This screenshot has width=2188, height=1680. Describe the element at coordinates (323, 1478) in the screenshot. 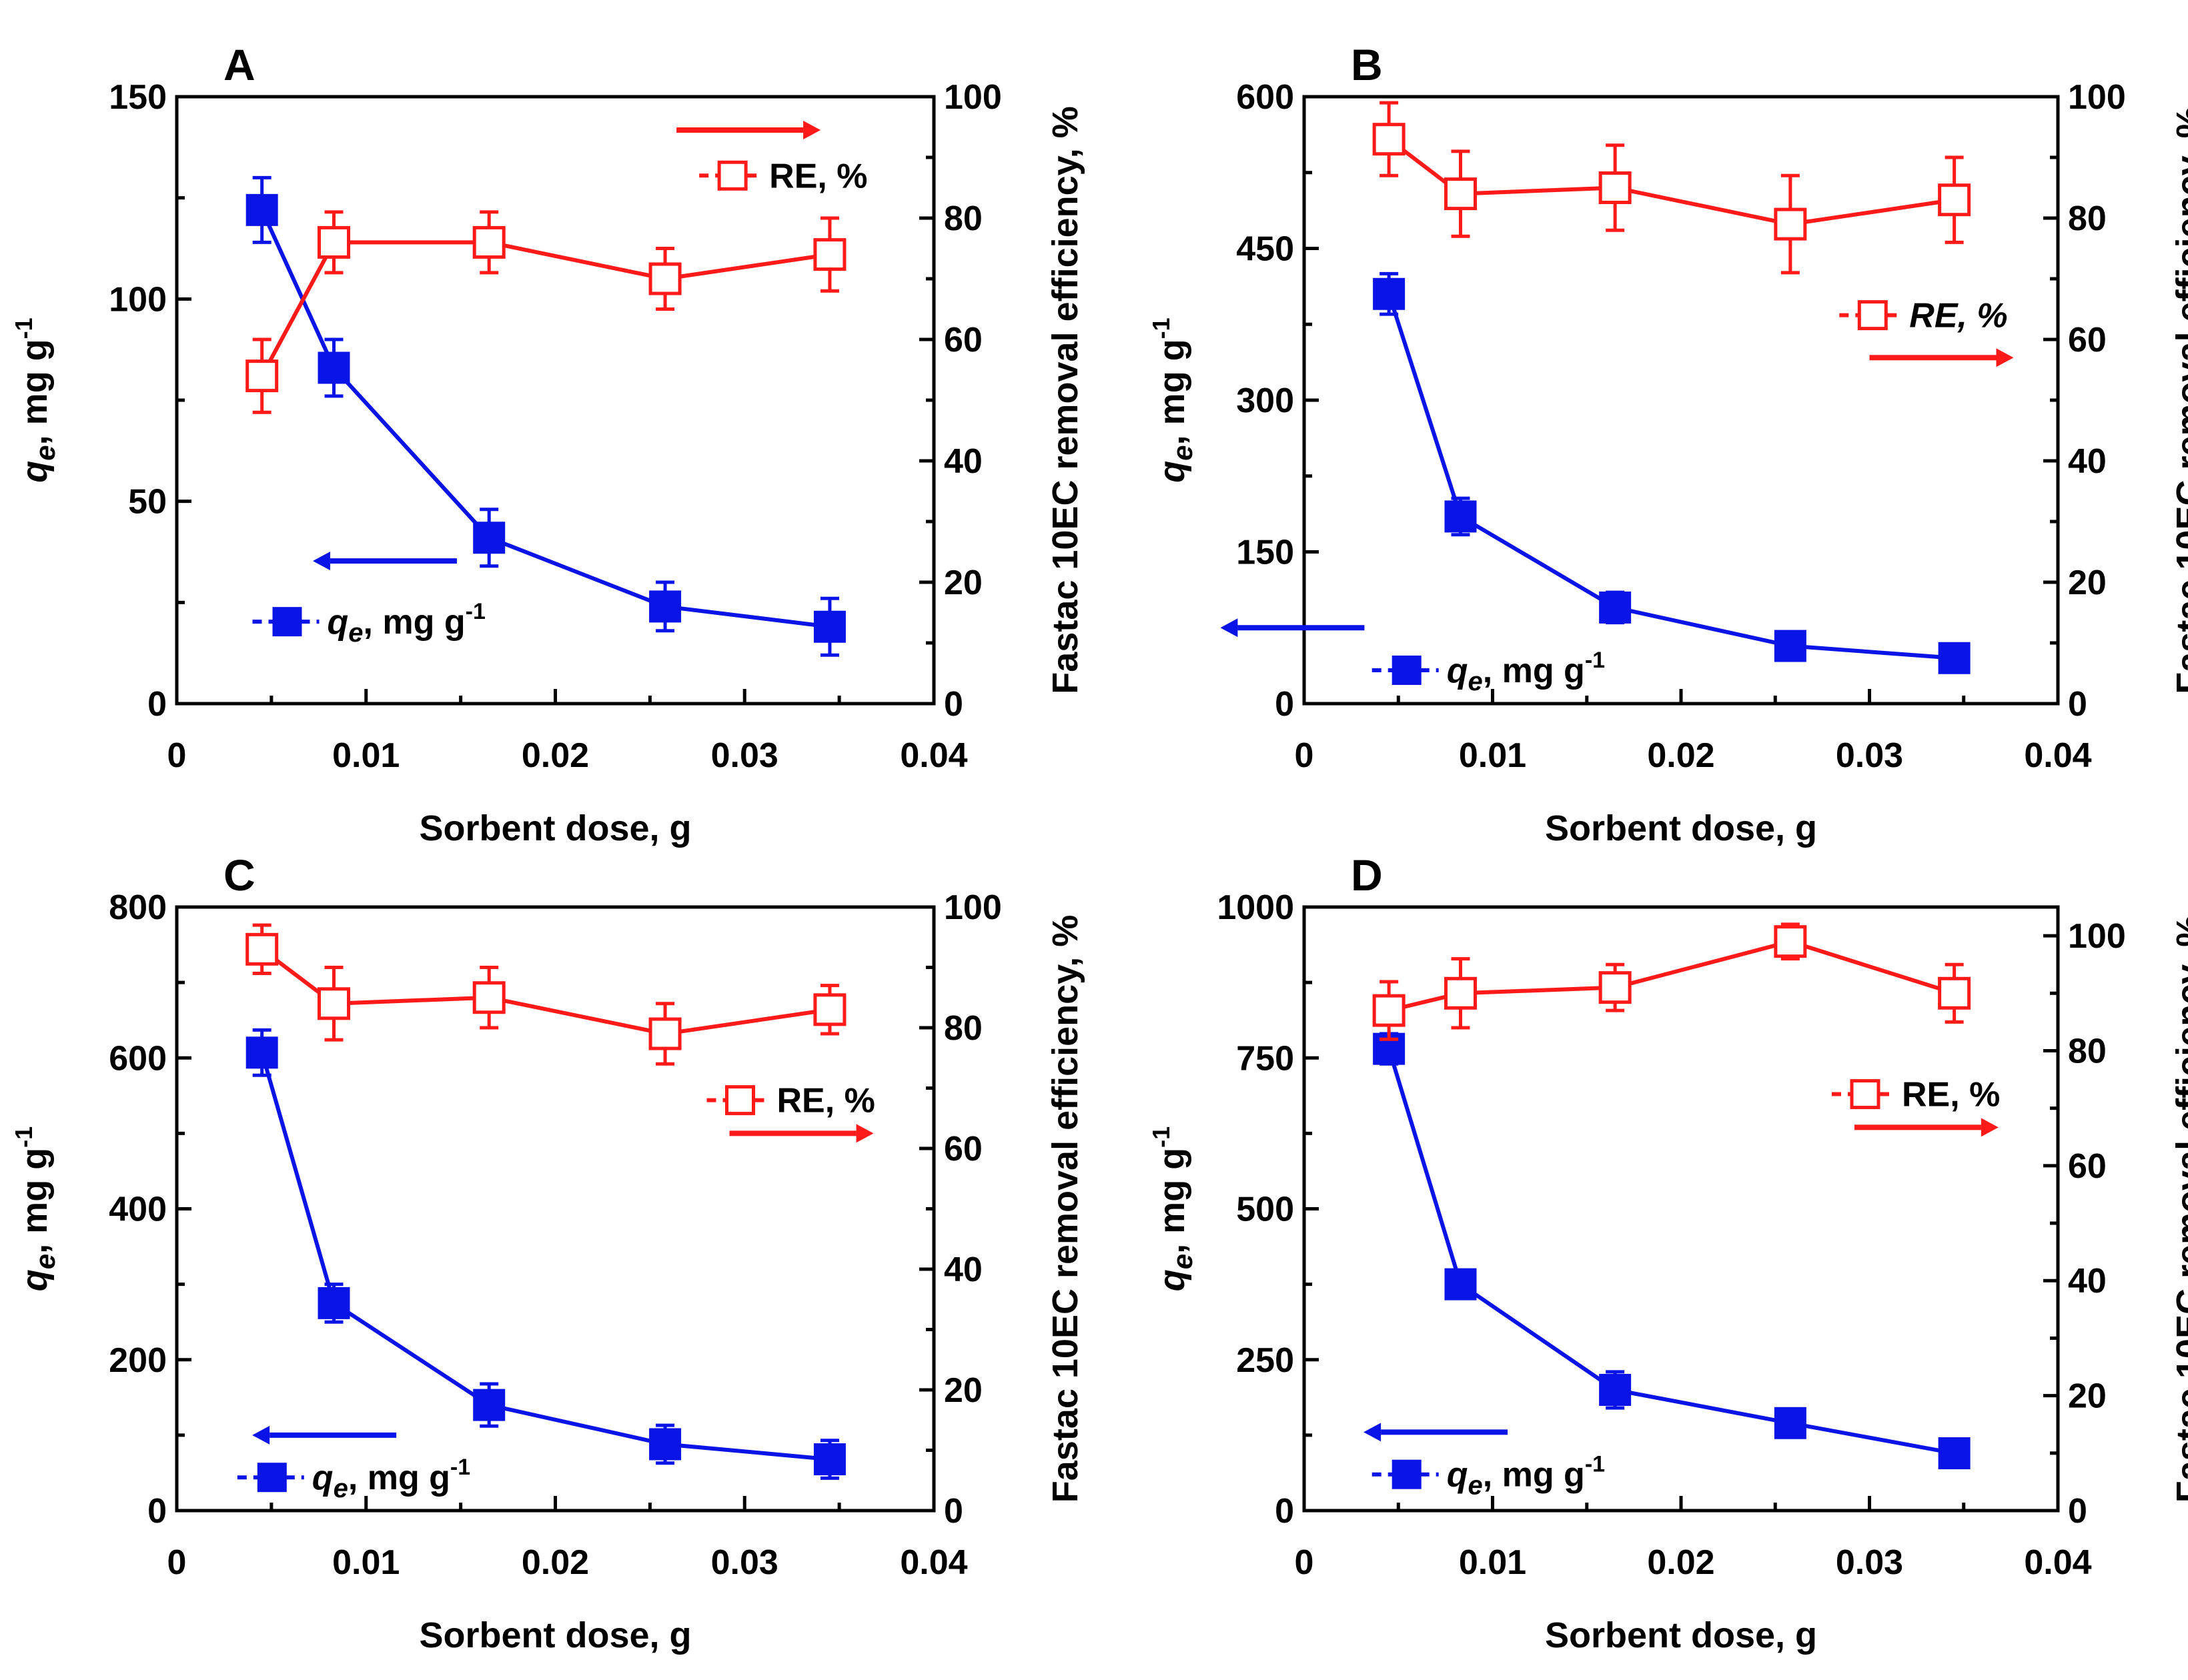

I see `legend-symbol: q` at that location.